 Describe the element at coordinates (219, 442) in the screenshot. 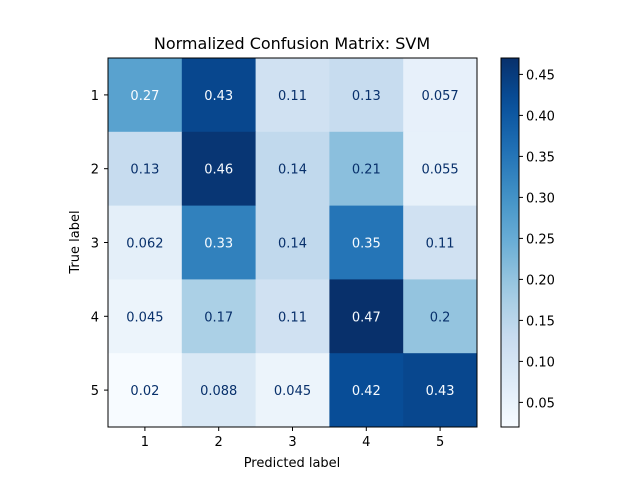

I see `x-tick-label: 2` at that location.